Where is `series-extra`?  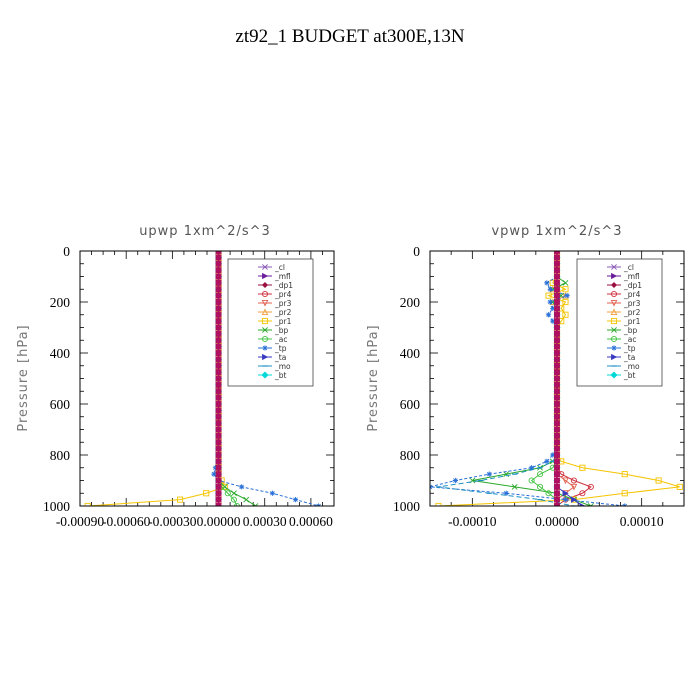
series-extra is located at coordinates (557, 378).